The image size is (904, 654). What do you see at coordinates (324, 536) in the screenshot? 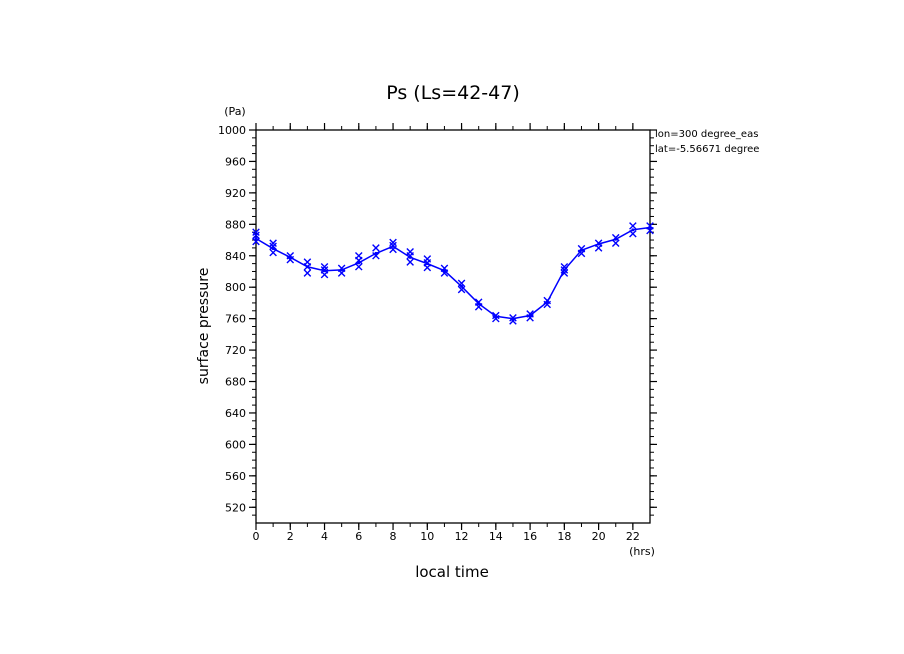
I see `x-tick-label: 4` at bounding box center [324, 536].